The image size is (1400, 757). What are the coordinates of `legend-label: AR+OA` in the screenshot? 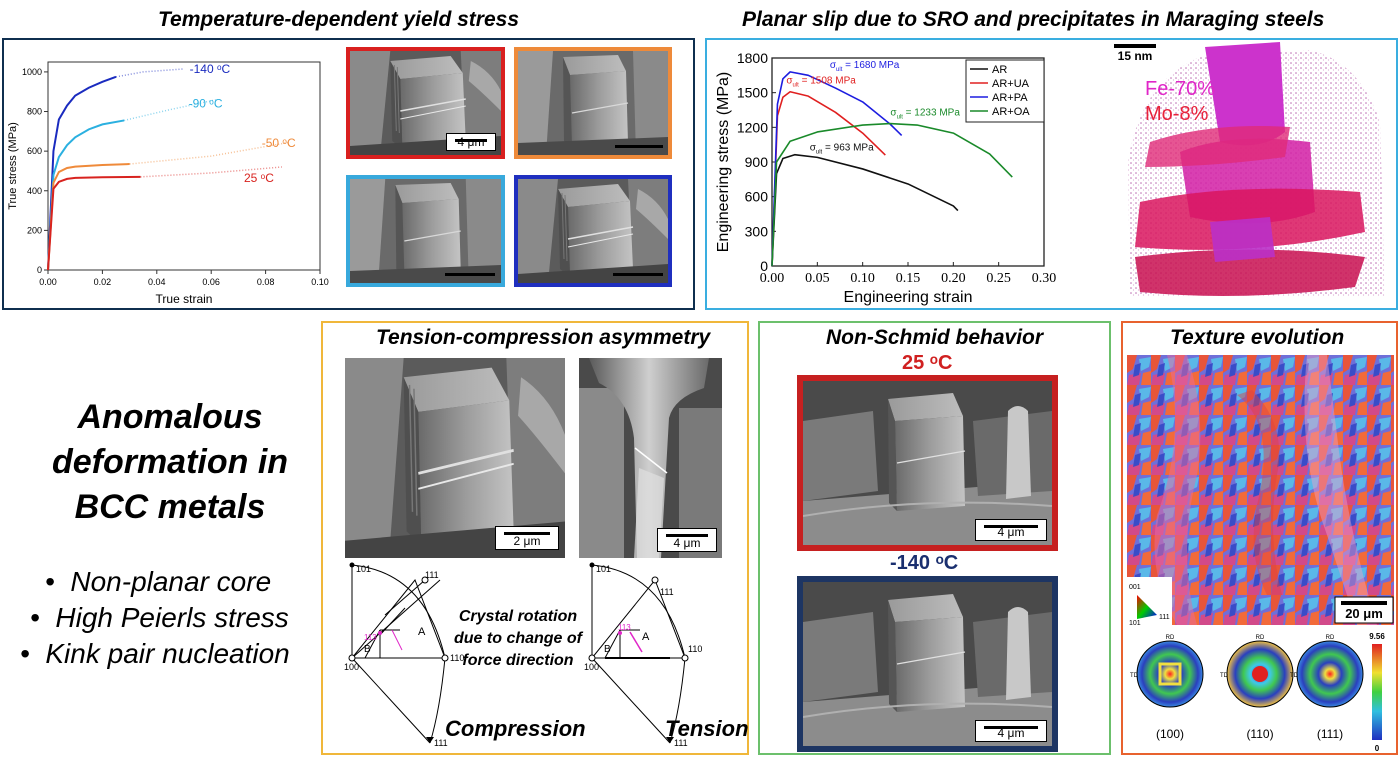 It's located at (1011, 112).